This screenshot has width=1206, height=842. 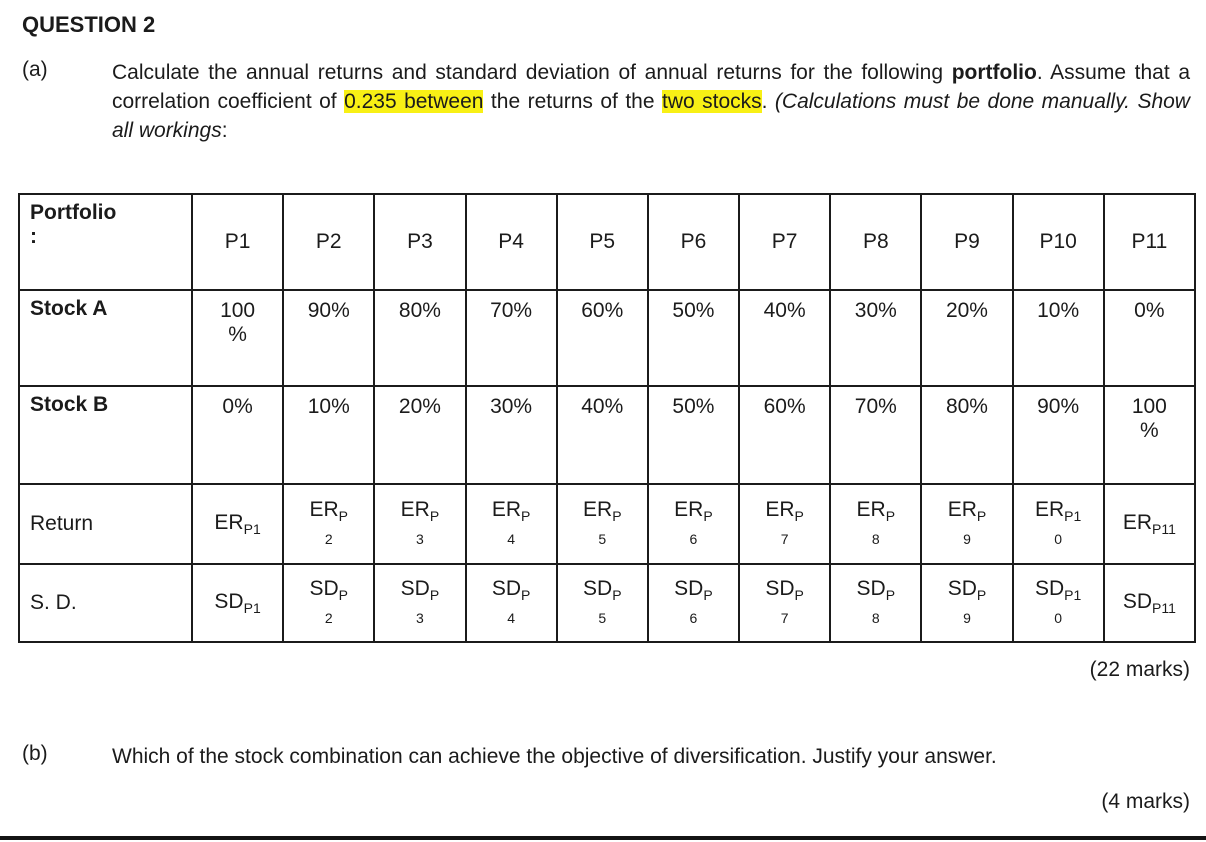 I want to click on header-cell-p3: P3, so click(x=420, y=242).